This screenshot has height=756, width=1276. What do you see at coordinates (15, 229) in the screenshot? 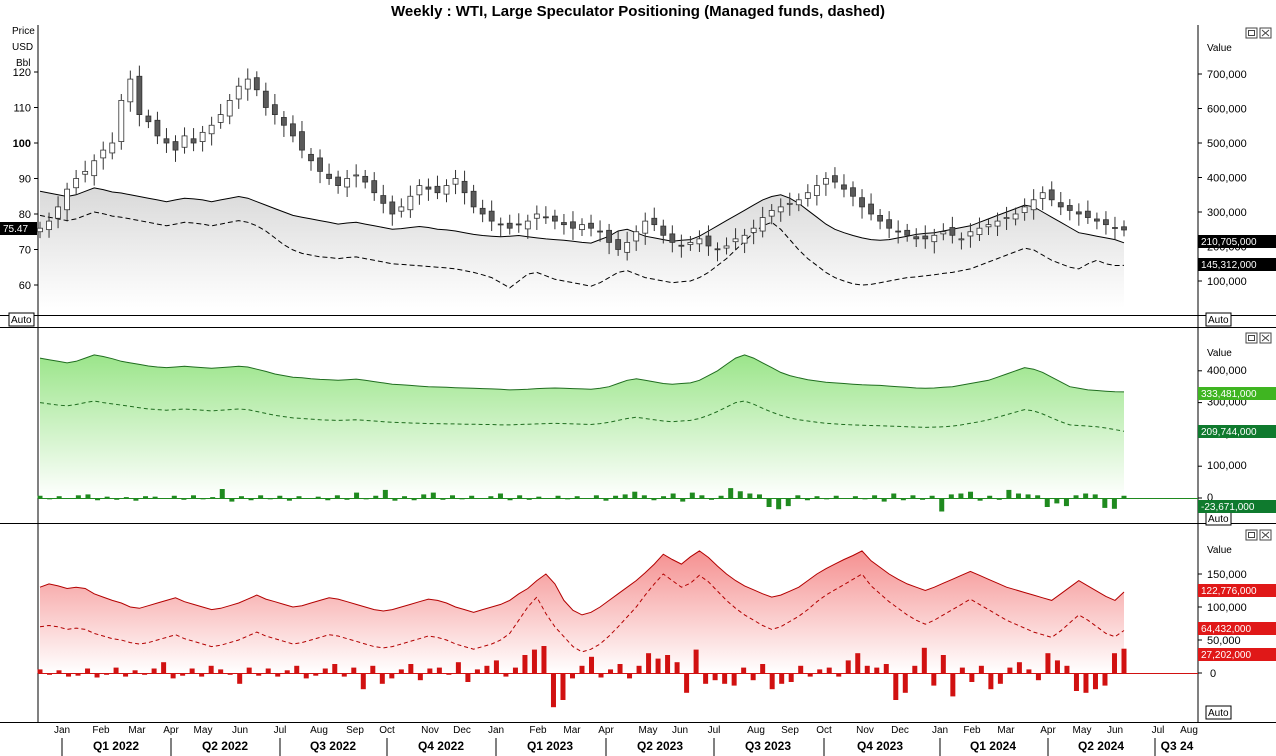
I see `svg-text: 75.47` at bounding box center [15, 229].